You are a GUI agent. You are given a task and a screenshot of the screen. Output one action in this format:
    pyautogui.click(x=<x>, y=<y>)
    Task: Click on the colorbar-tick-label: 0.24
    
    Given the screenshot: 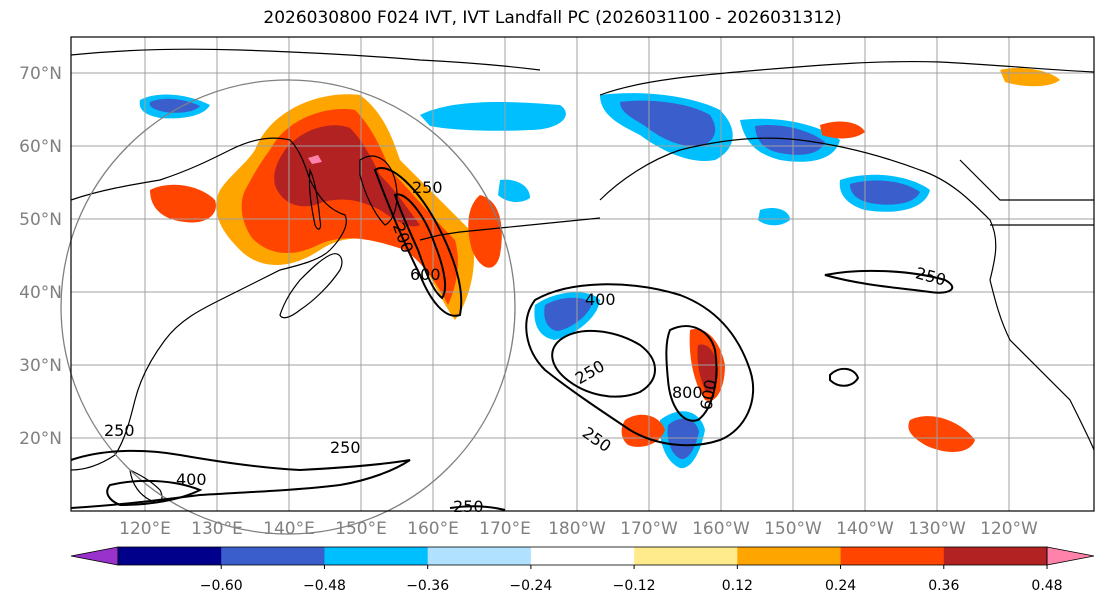 What is the action you would take?
    pyautogui.click(x=840, y=586)
    